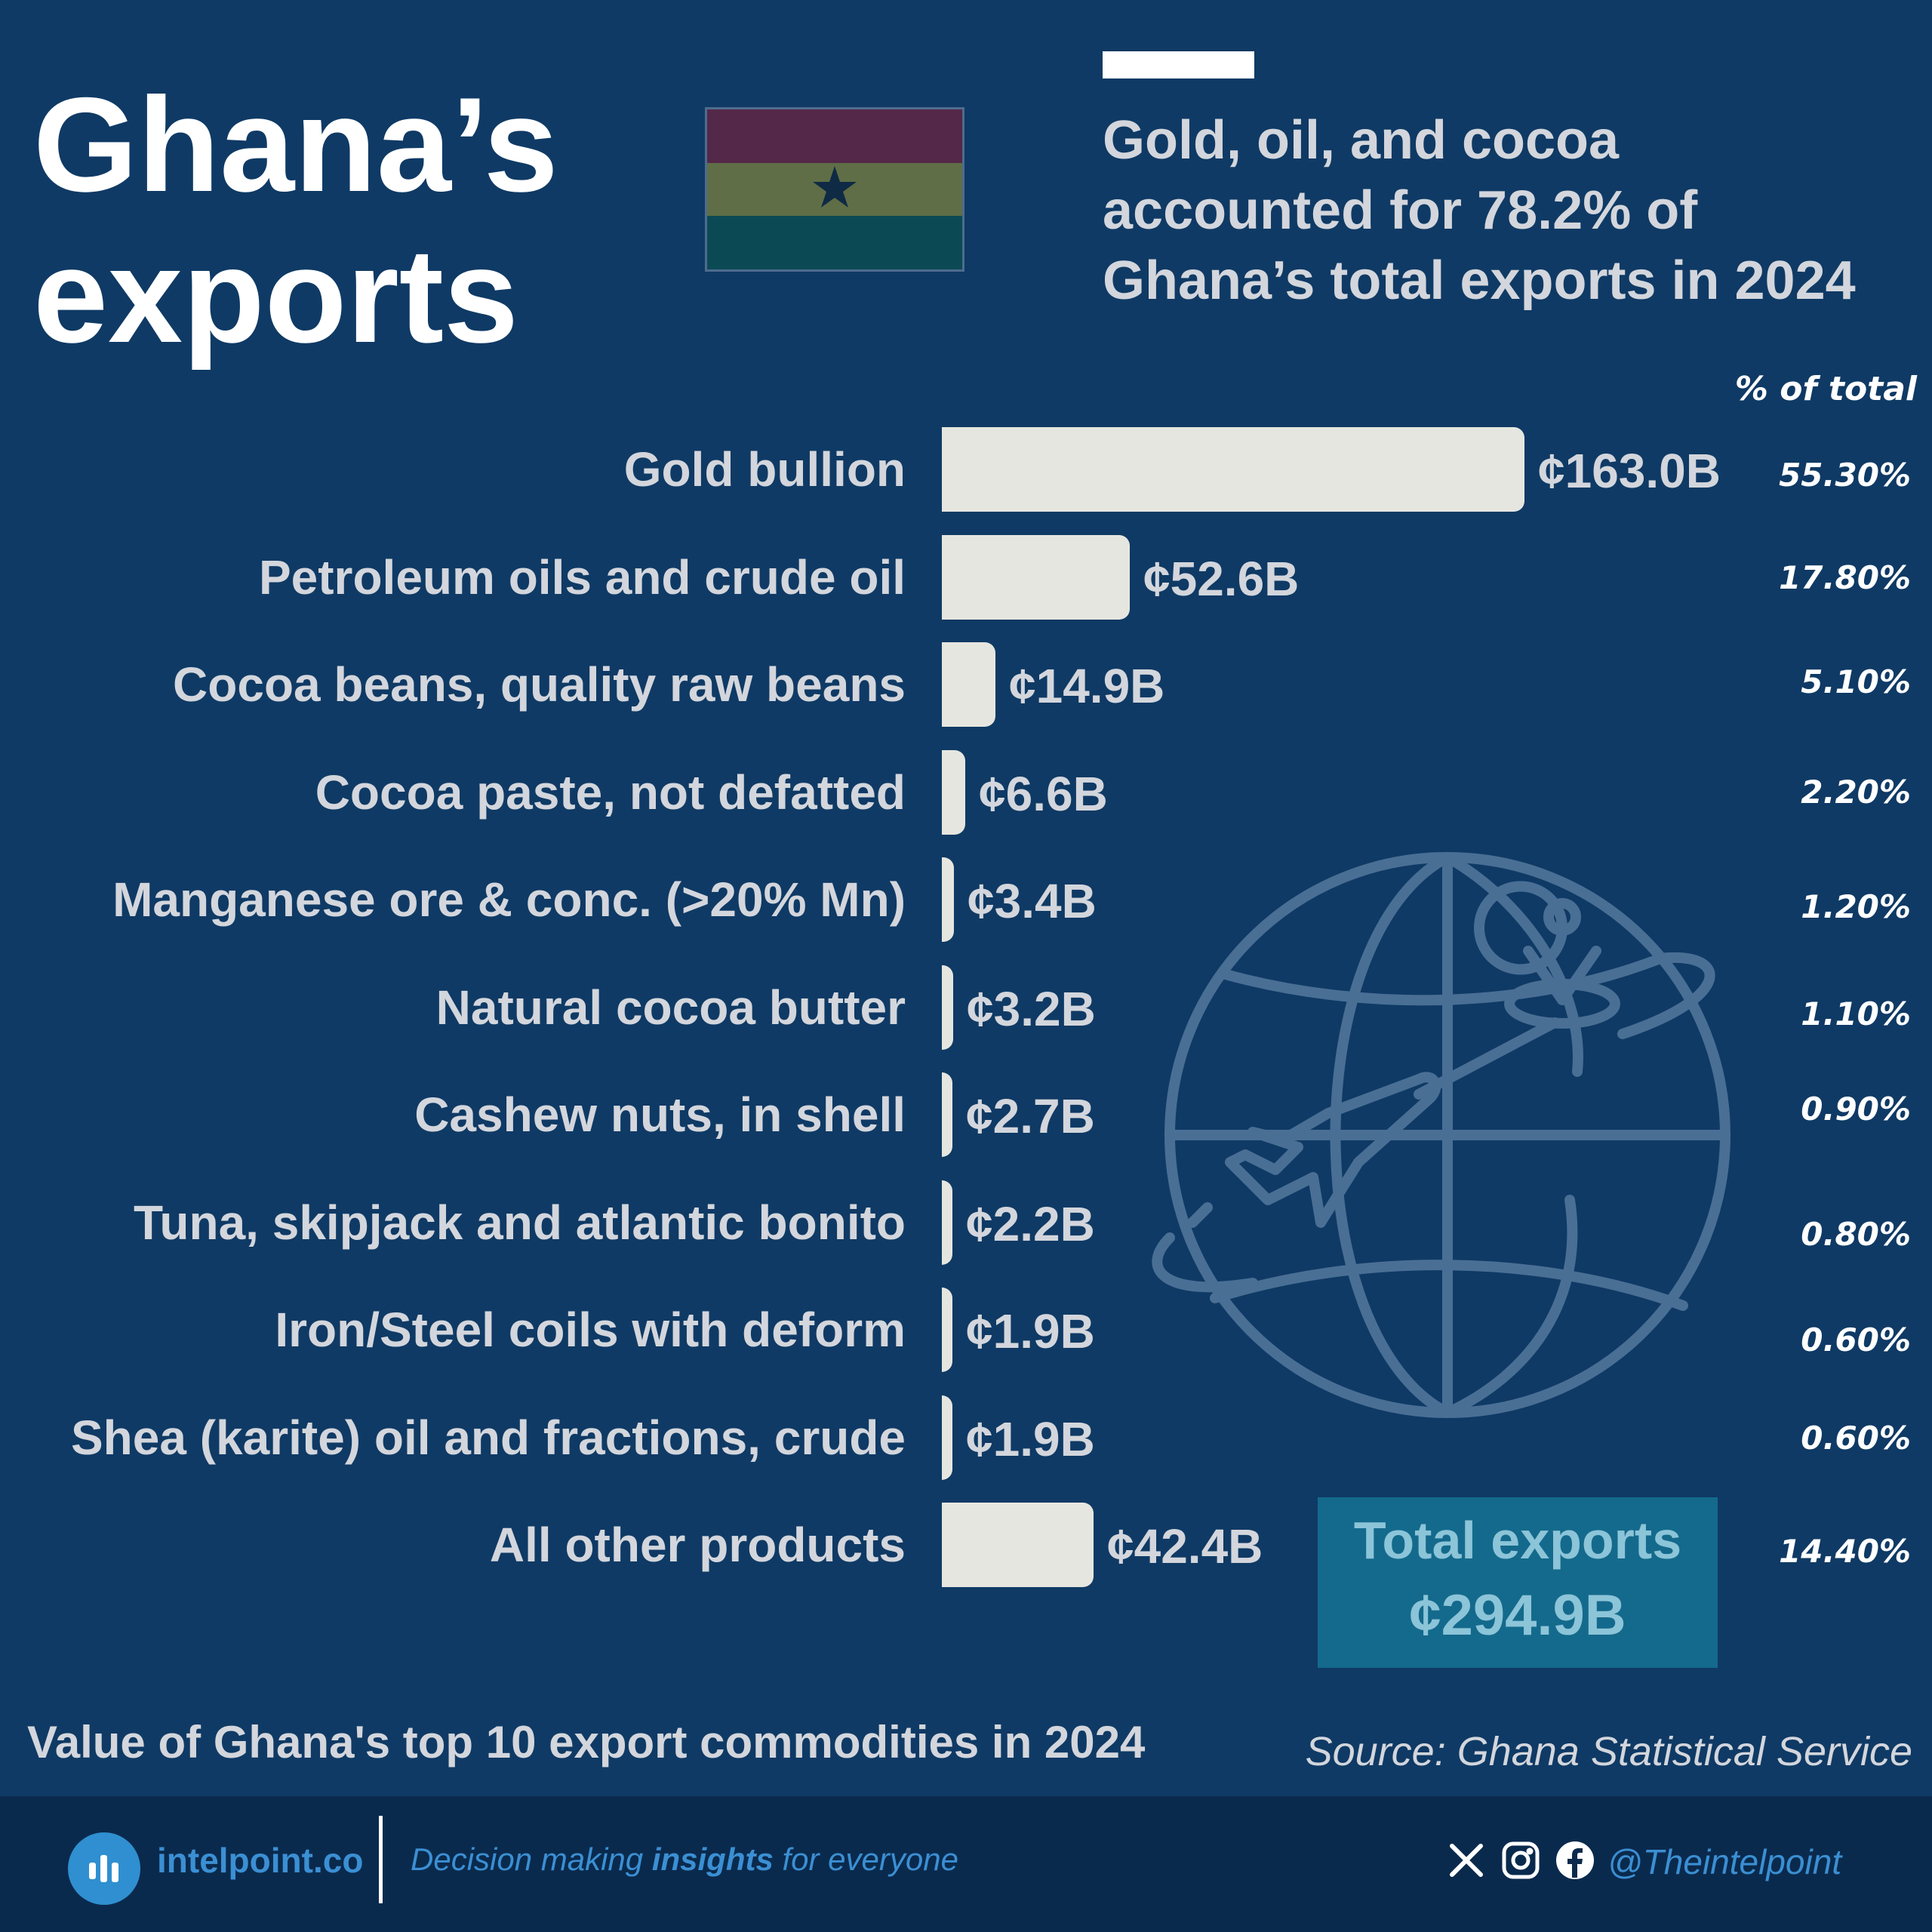 Image resolution: width=1932 pixels, height=1932 pixels. What do you see at coordinates (1517, 1540) in the screenshot?
I see `total-exports-label: Total exports` at bounding box center [1517, 1540].